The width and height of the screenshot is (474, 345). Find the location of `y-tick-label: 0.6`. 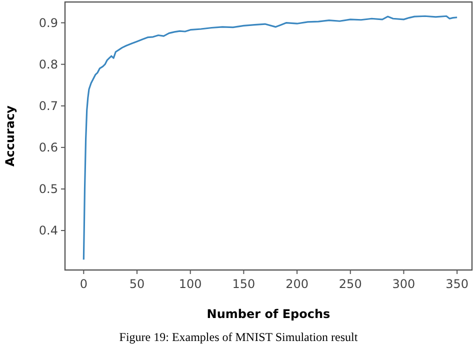

y-tick-label: 0.6 is located at coordinates (48, 147).